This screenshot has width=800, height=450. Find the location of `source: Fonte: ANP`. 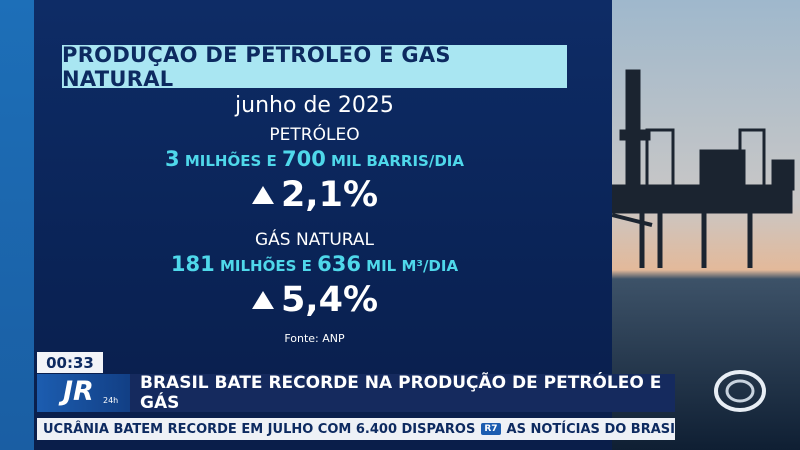

source: Fonte: ANP is located at coordinates (314, 338).